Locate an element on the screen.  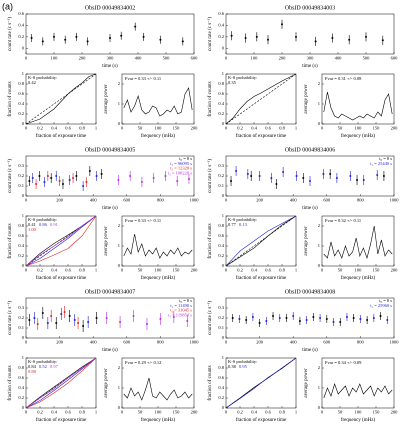
y-axis-label: average power is located at coordinates (106, 99).